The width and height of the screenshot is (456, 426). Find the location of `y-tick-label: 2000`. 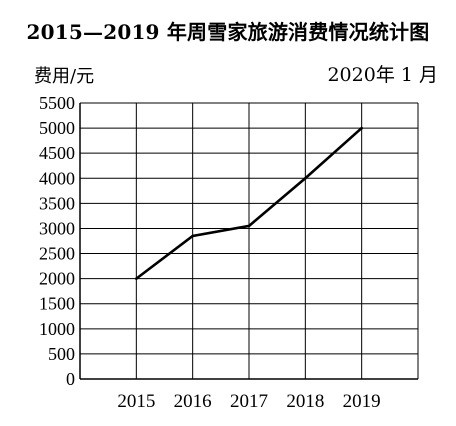

y-tick-label: 2000 is located at coordinates (57, 279).